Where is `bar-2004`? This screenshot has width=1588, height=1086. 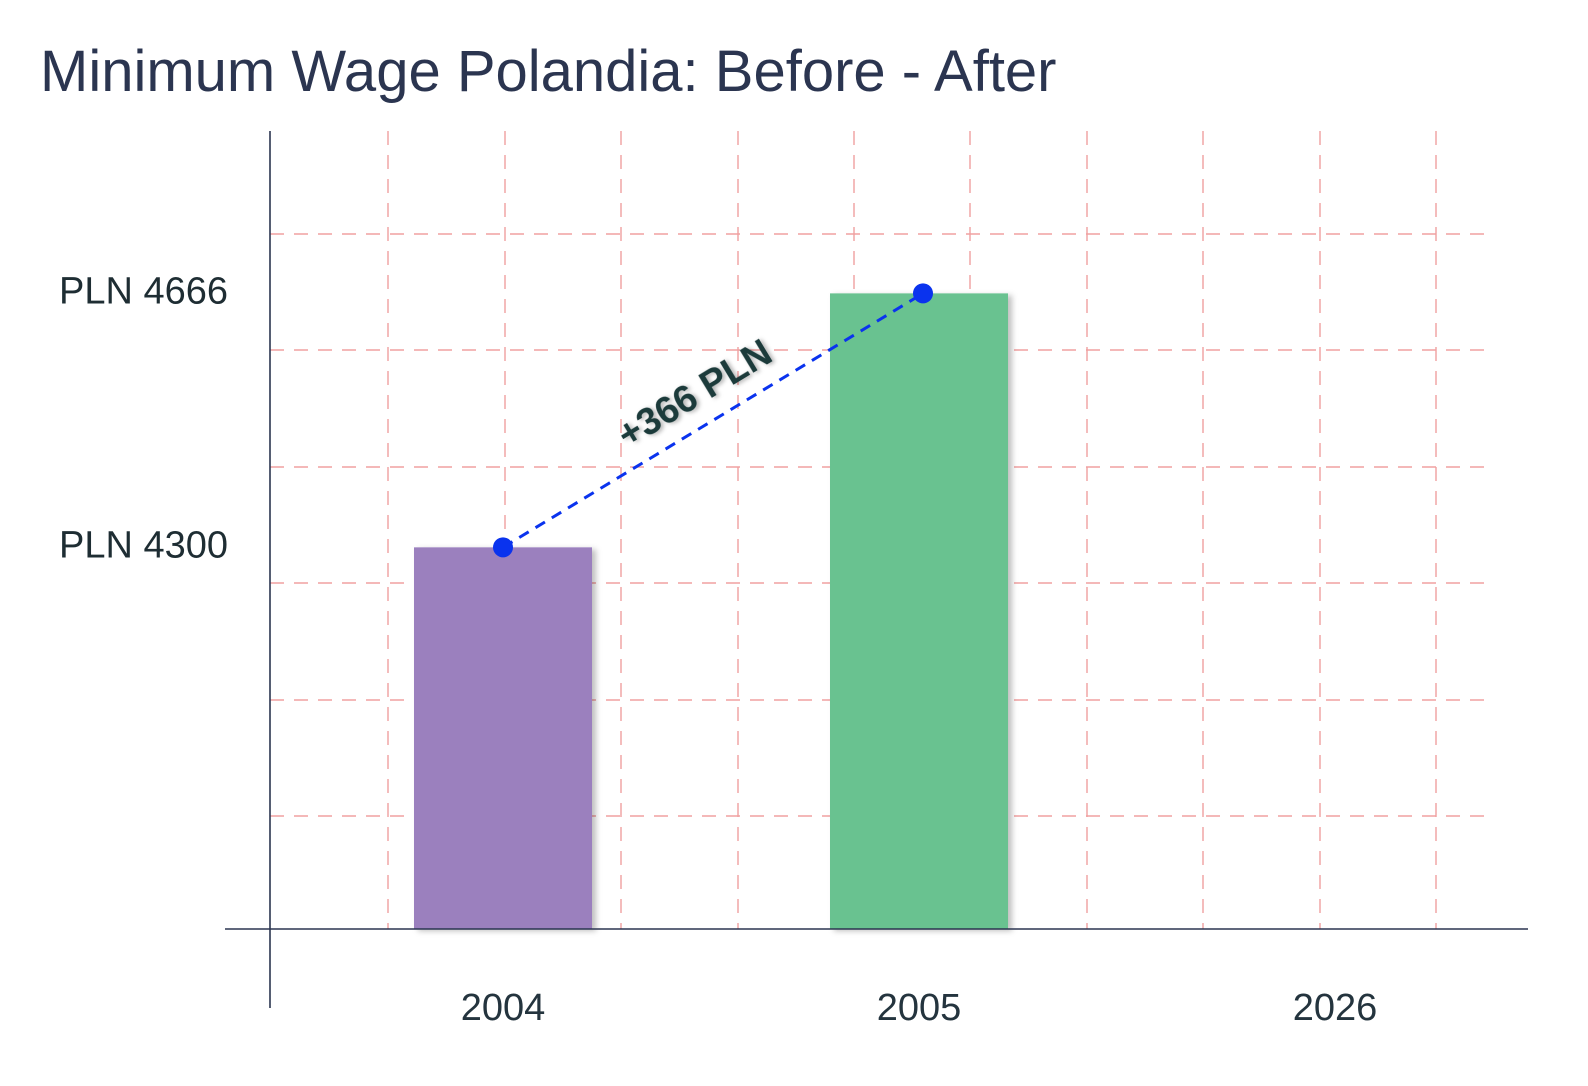 bar-2004 is located at coordinates (503, 738).